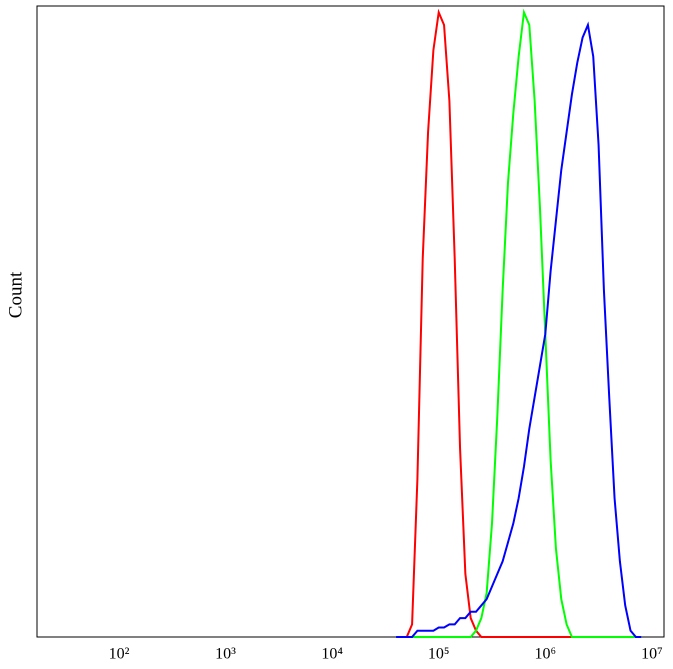 The height and width of the screenshot is (669, 673). What do you see at coordinates (652, 654) in the screenshot?
I see `x-tick-label: 10⁷` at bounding box center [652, 654].